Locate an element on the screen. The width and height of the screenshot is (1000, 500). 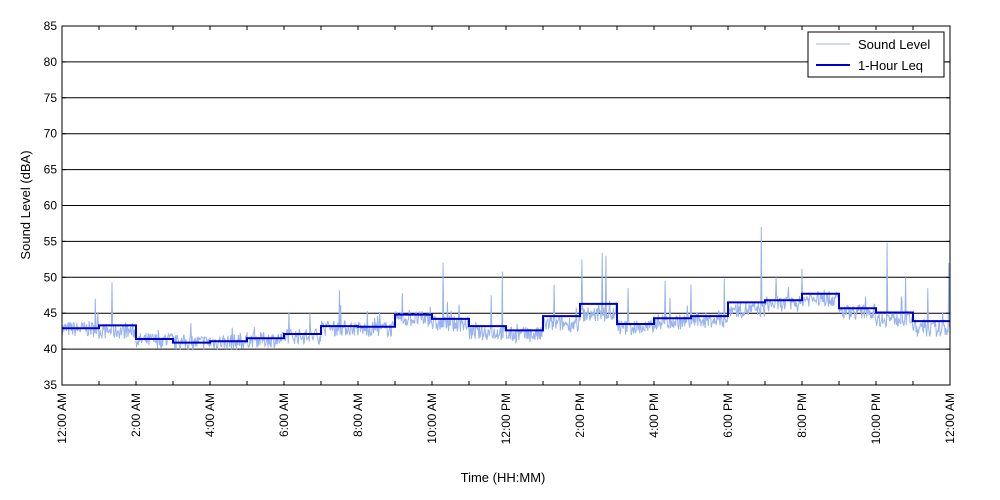
y-tick-label-80: 80 is located at coordinates (51, 62).